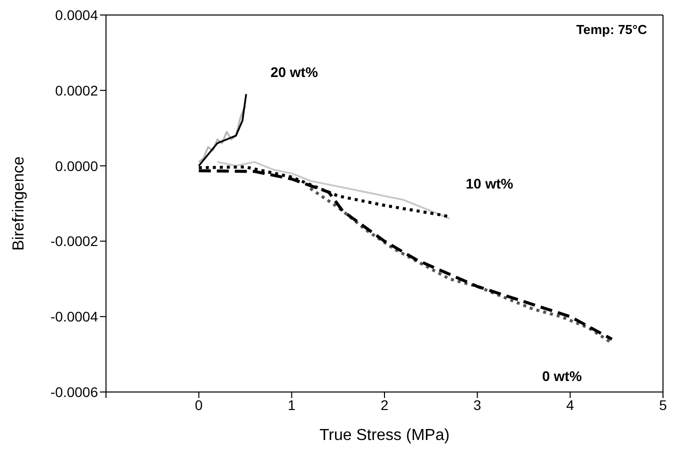  Describe the element at coordinates (477, 404) in the screenshot. I see `x-tick-label: 3` at that location.